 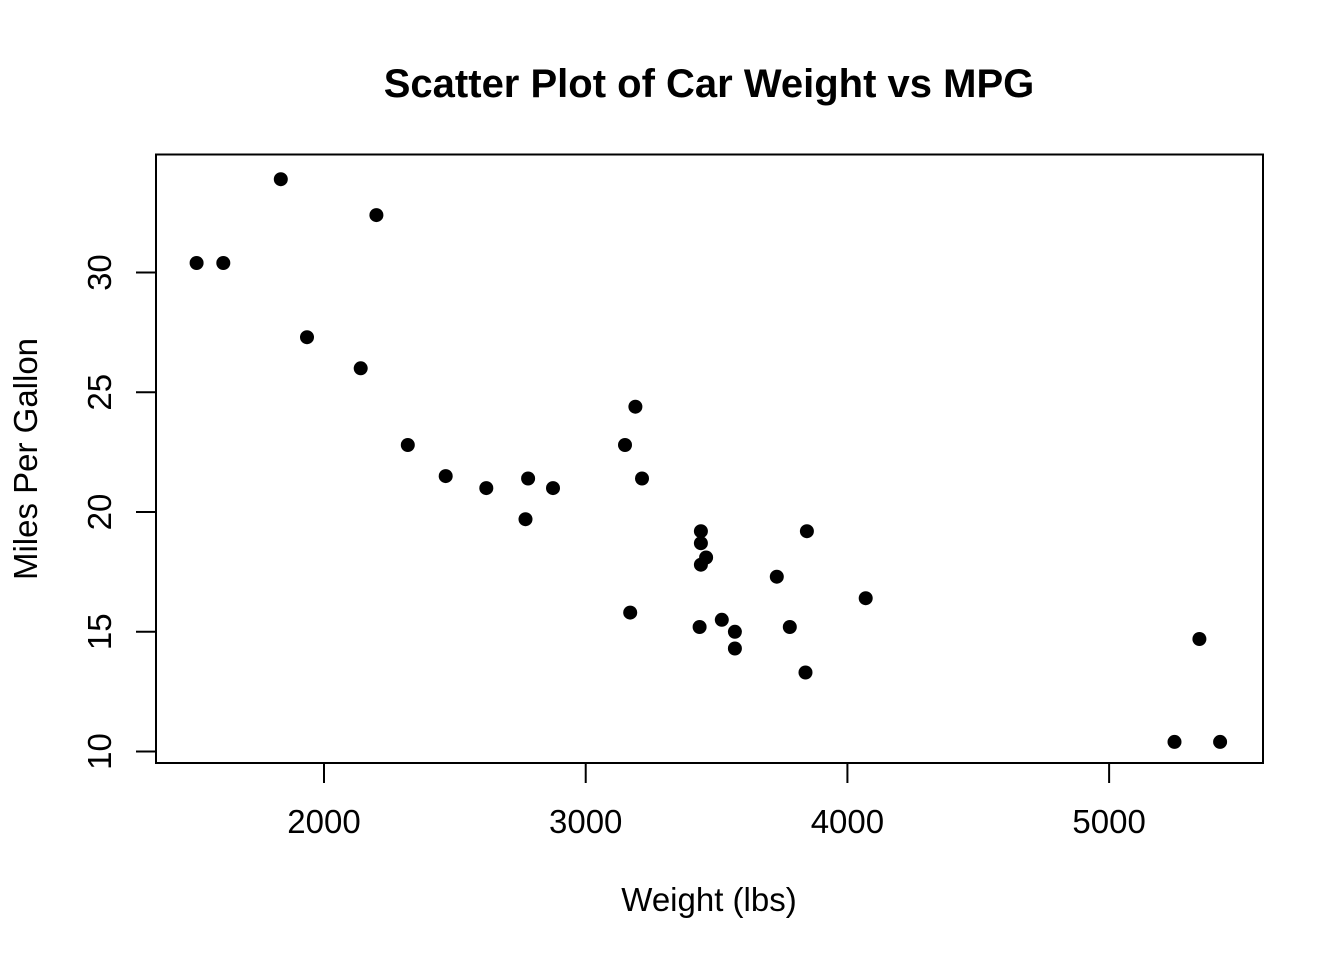 I want to click on chart-title: Scatter Plot of Car Weight vs MPG, so click(x=709, y=84).